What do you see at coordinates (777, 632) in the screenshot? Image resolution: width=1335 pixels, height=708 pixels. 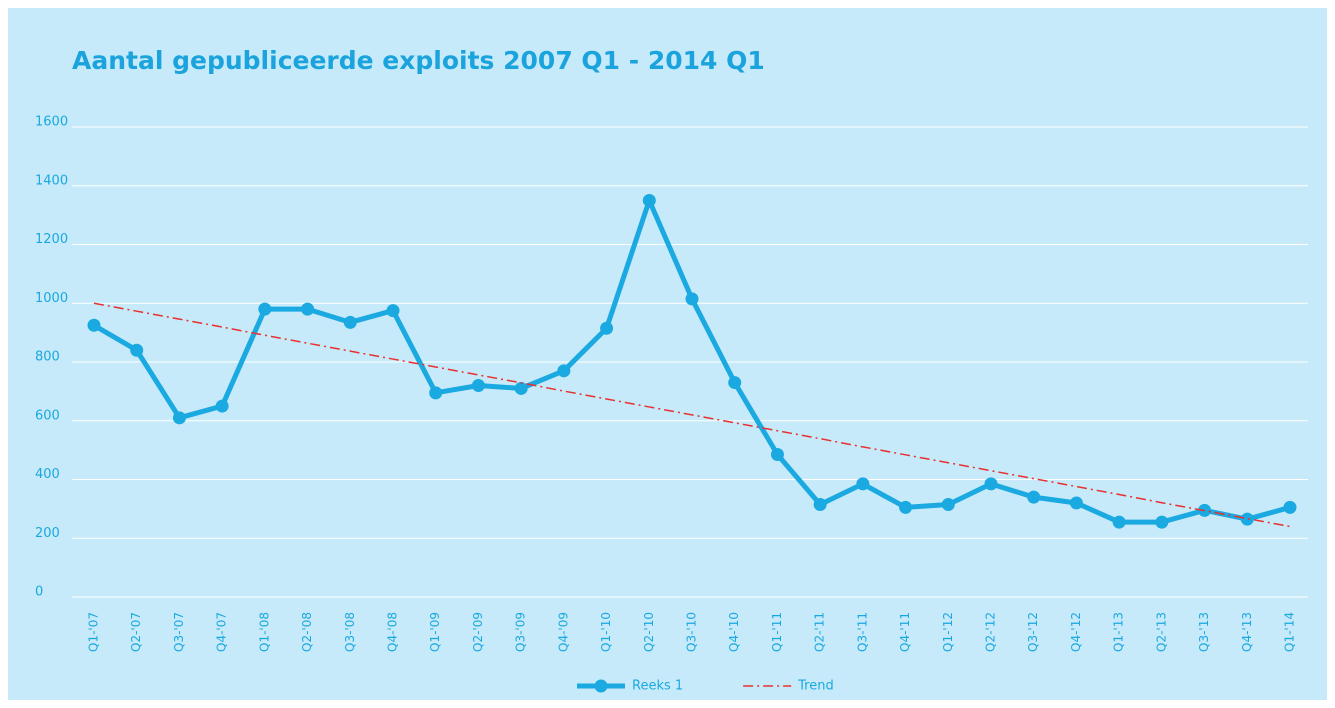 I see `x-tick-label: Q1-'11` at bounding box center [777, 632].